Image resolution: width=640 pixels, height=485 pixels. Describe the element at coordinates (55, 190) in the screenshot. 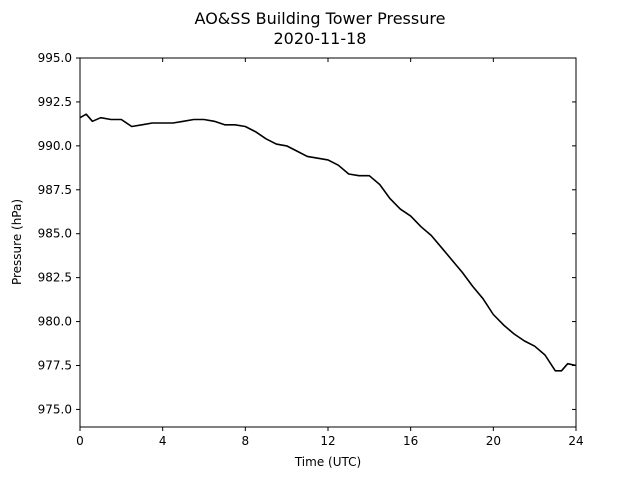

I see `y-tick-label: 987.5` at that location.